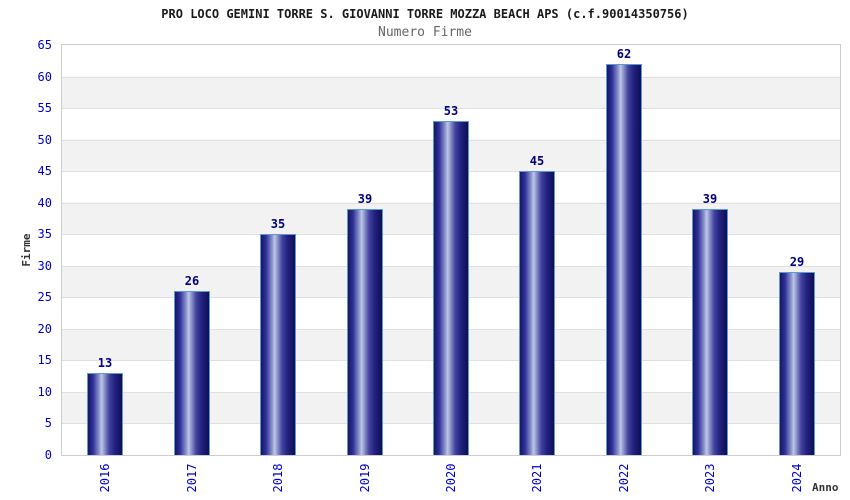  What do you see at coordinates (710, 478) in the screenshot?
I see `x-tick-label: 2023` at bounding box center [710, 478].